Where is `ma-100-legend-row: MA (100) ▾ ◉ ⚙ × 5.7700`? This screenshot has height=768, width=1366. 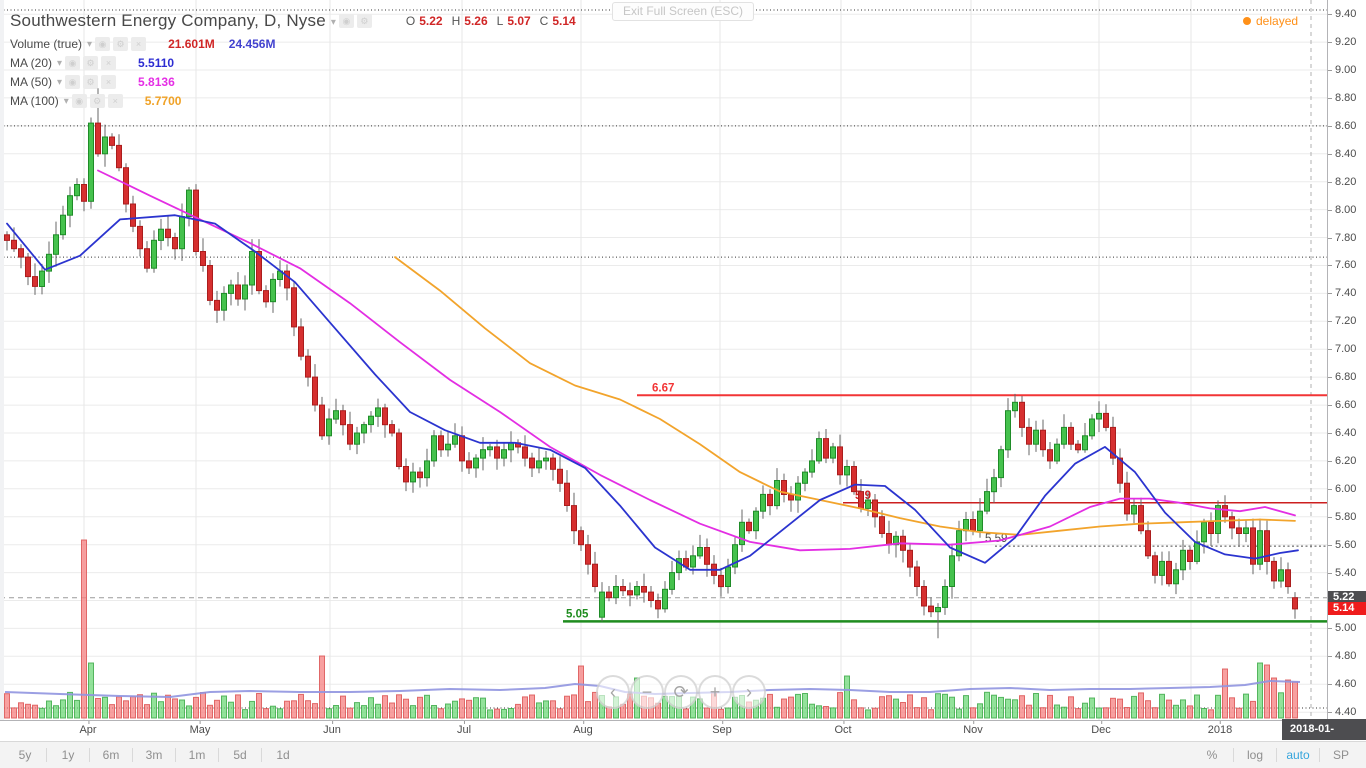 ma-100-legend-row: MA (100) ▾ ◉ ⚙ × 5.7700 is located at coordinates (293, 100).